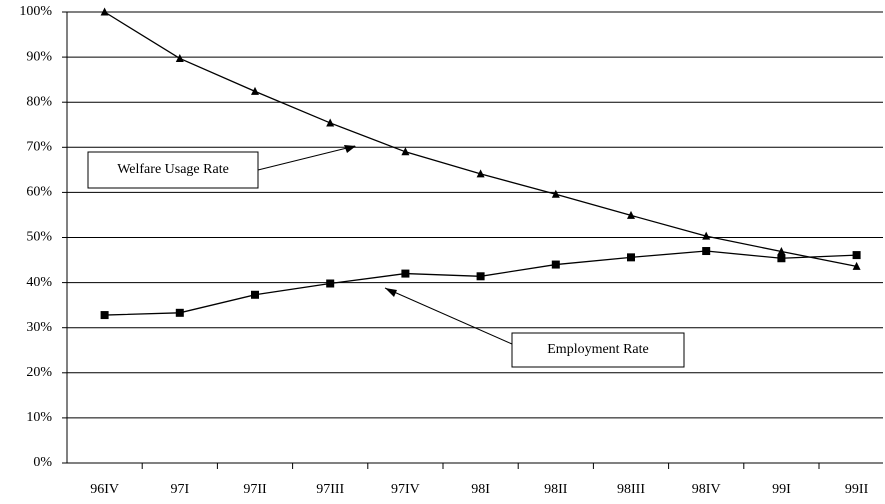 Image resolution: width=885 pixels, height=504 pixels. Describe the element at coordinates (39, 327) in the screenshot. I see `y-tick-label: 30%` at that location.